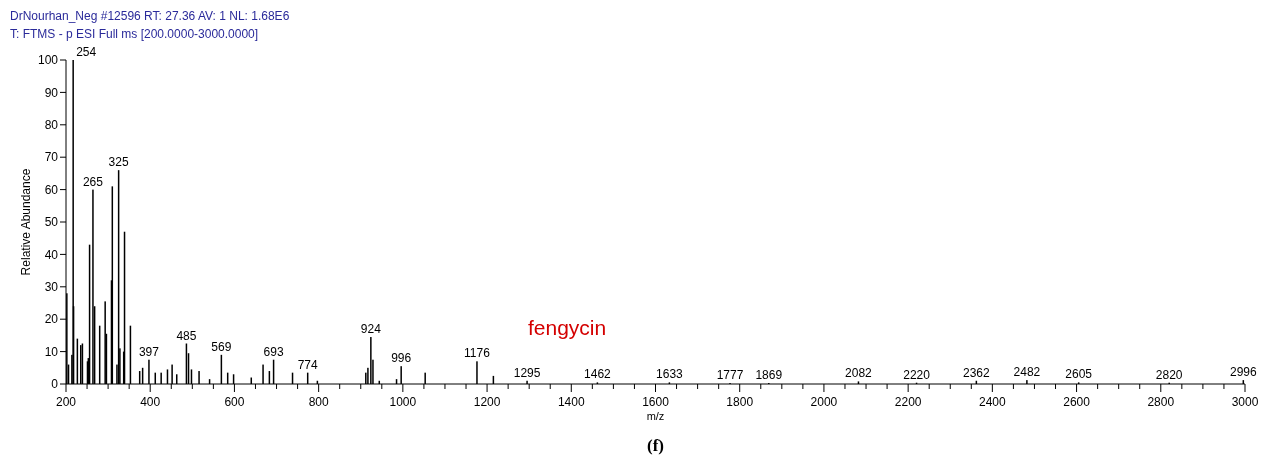 The width and height of the screenshot is (1270, 461). I want to click on annotation: 569, so click(221, 346).